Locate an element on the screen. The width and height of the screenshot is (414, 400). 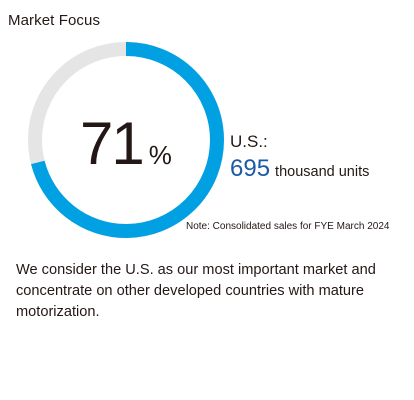
page-title: Market Focus is located at coordinates (54, 20).